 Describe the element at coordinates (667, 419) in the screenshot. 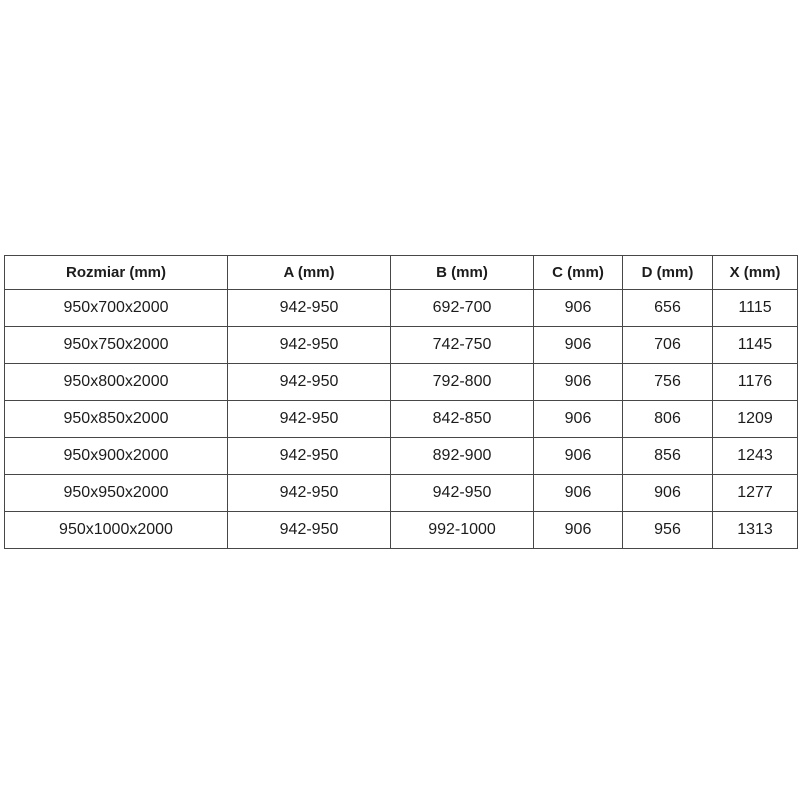

I see `table-cell: 806` at that location.